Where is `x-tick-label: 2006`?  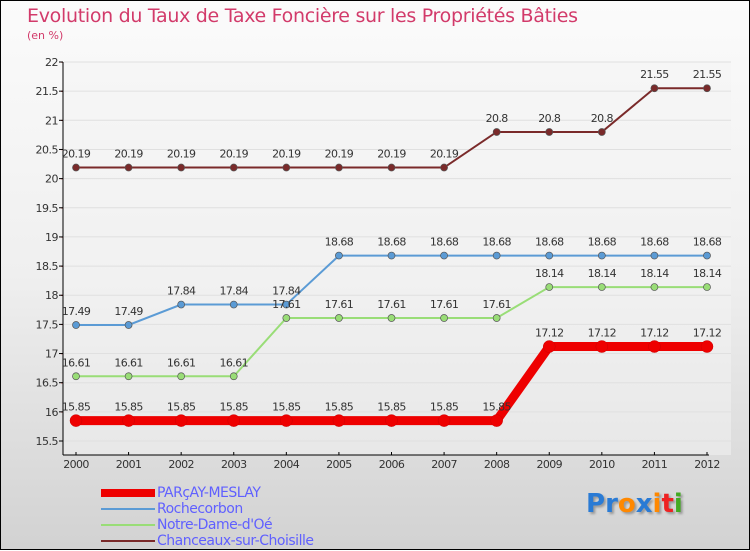
x-tick-label: 2006 is located at coordinates (392, 464).